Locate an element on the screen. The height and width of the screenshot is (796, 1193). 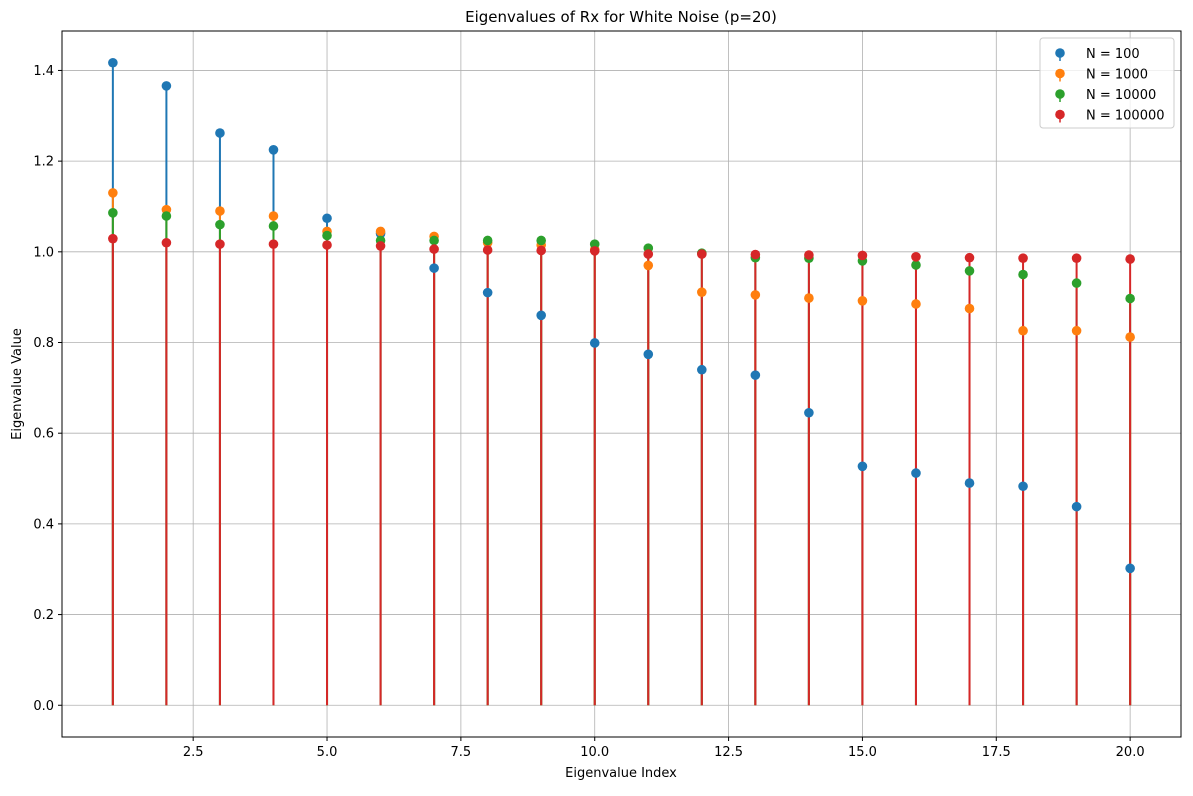
x-tick-label: 20.0 is located at coordinates (1130, 752).